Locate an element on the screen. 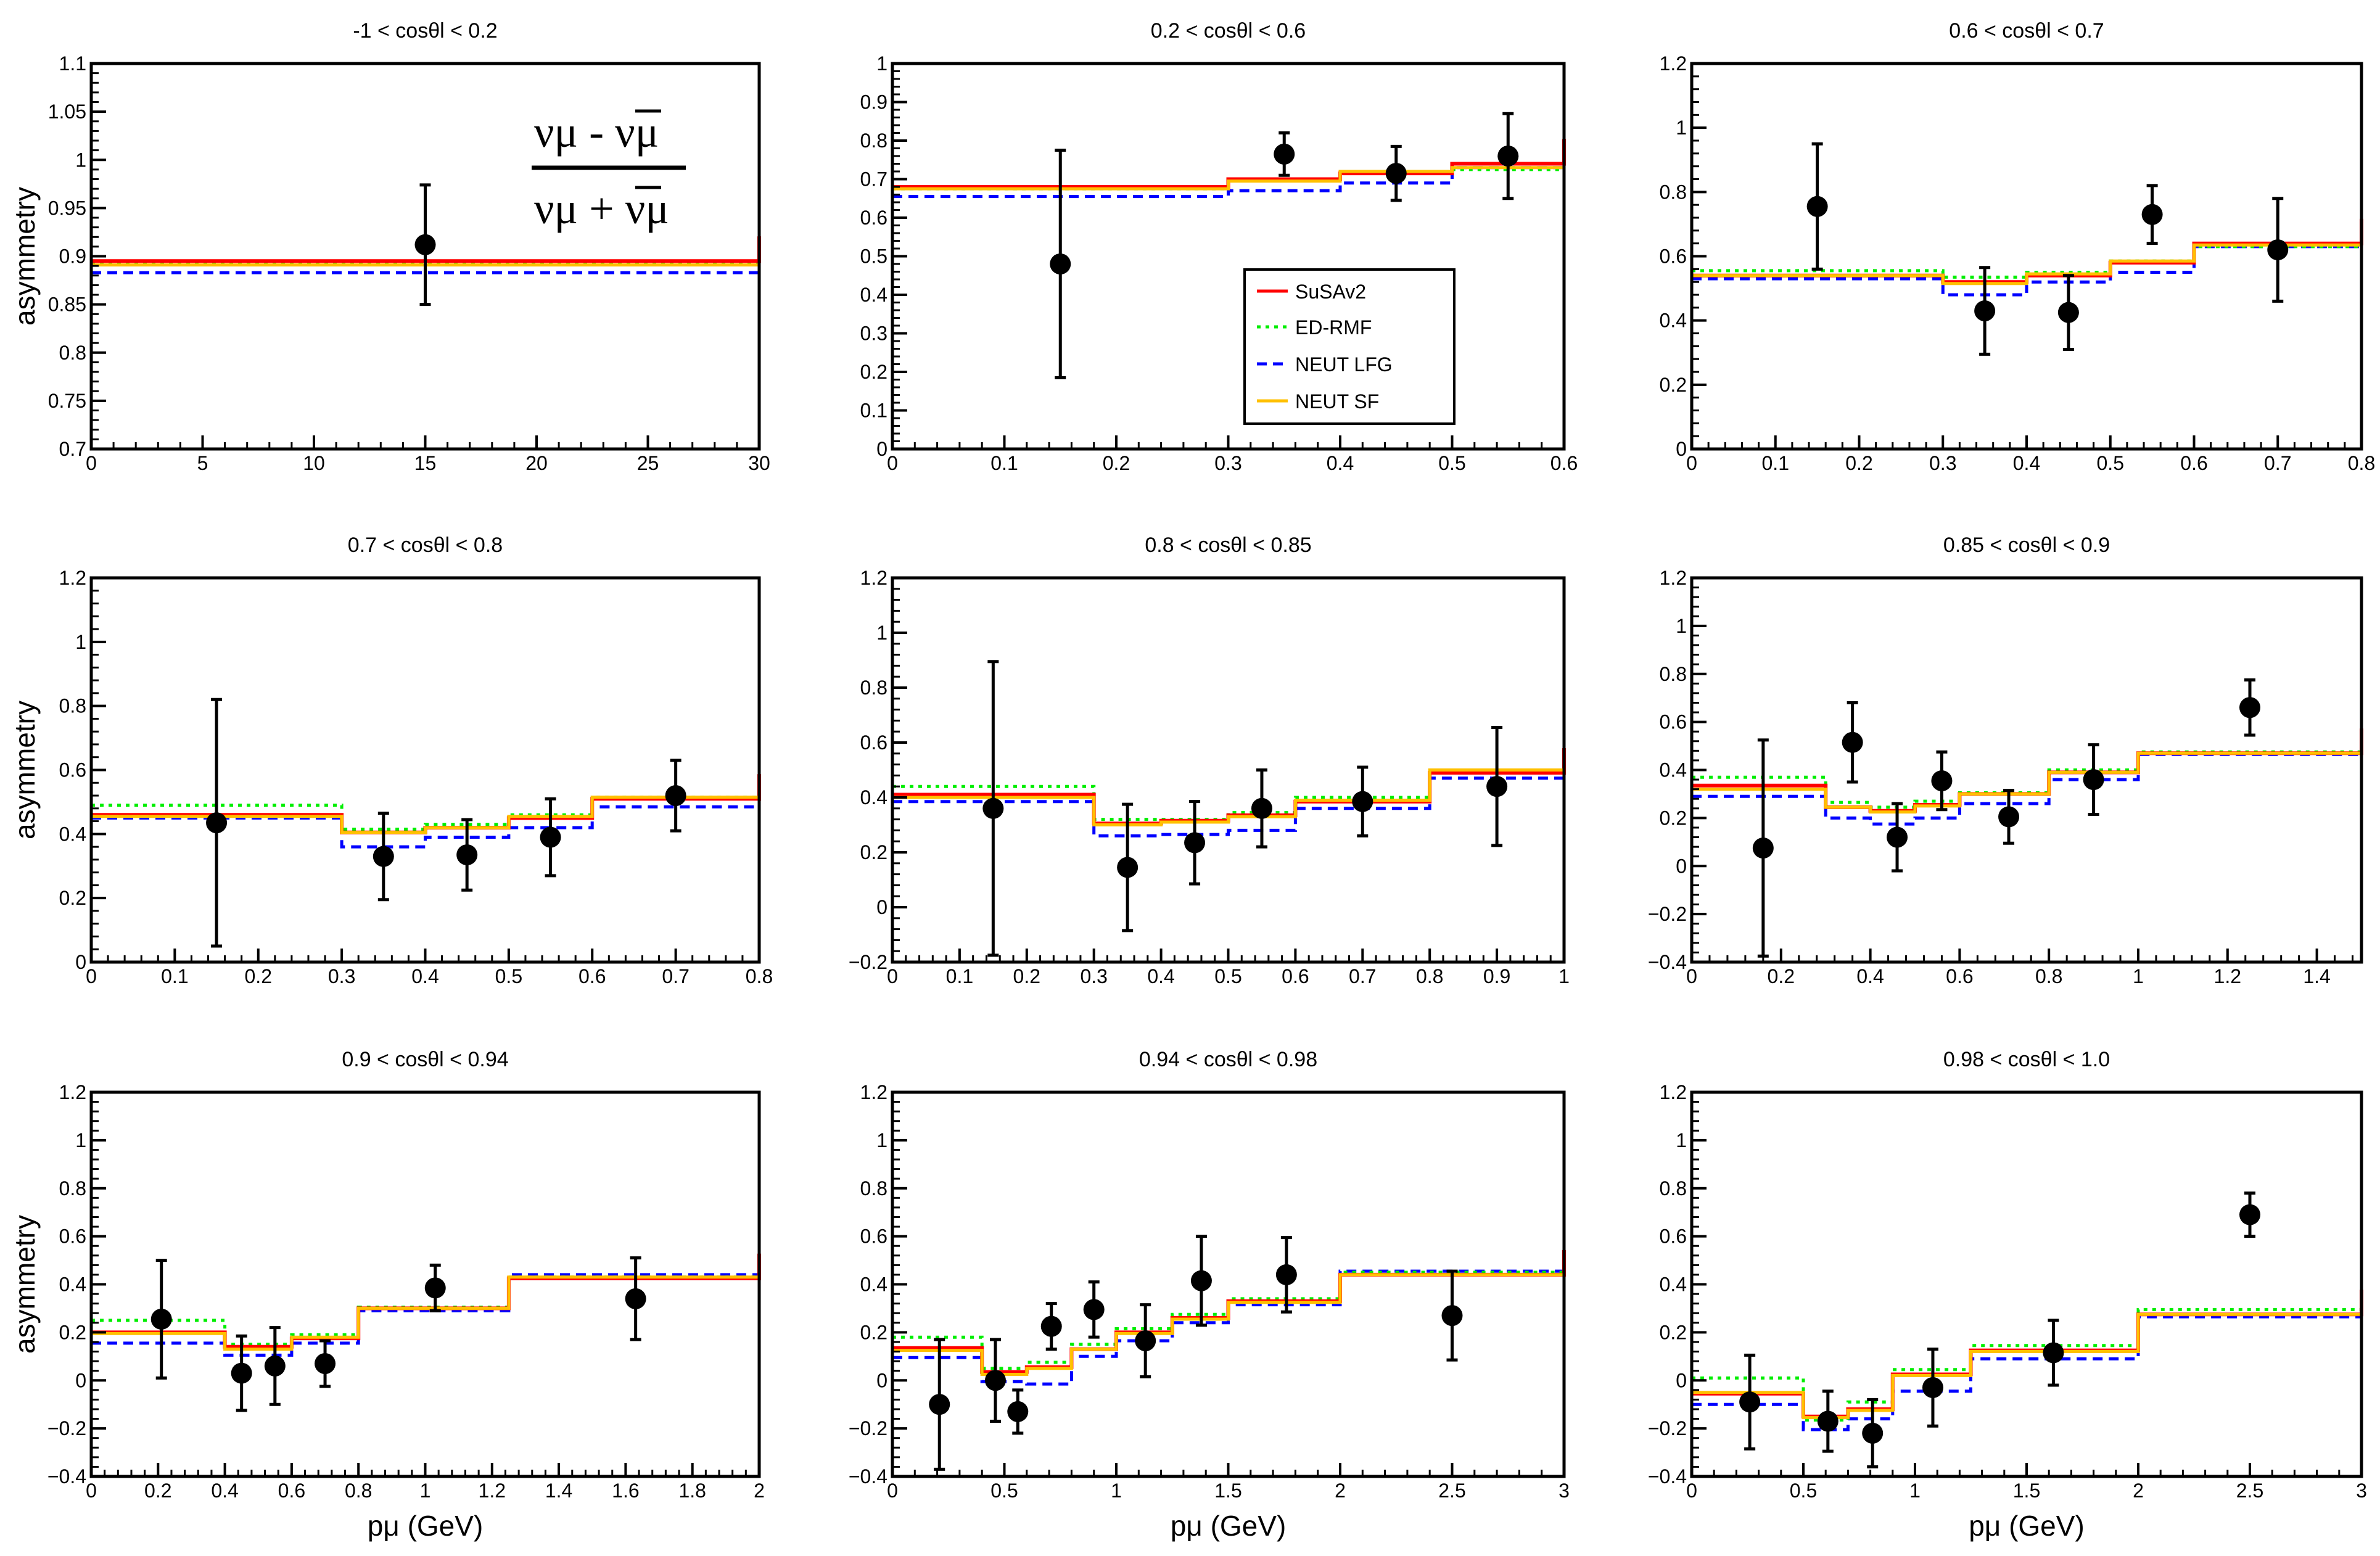 The height and width of the screenshot is (1556, 2380). y-tick-label: 1.05 is located at coordinates (67, 112).